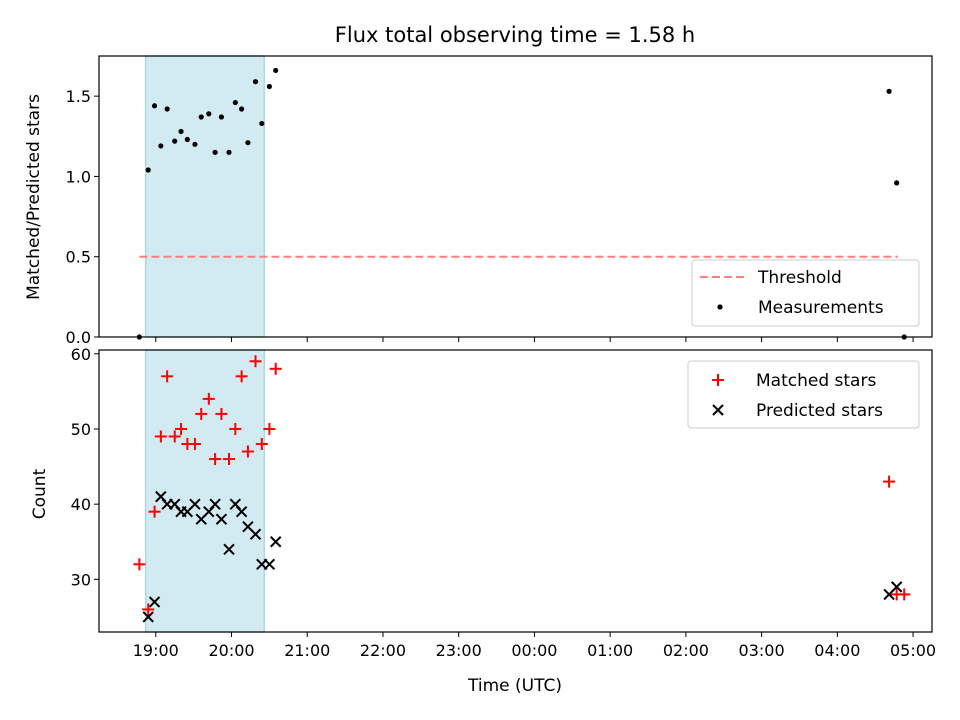 The image size is (960, 720). I want to click on legend-threshold-label: Threshold, so click(799, 278).